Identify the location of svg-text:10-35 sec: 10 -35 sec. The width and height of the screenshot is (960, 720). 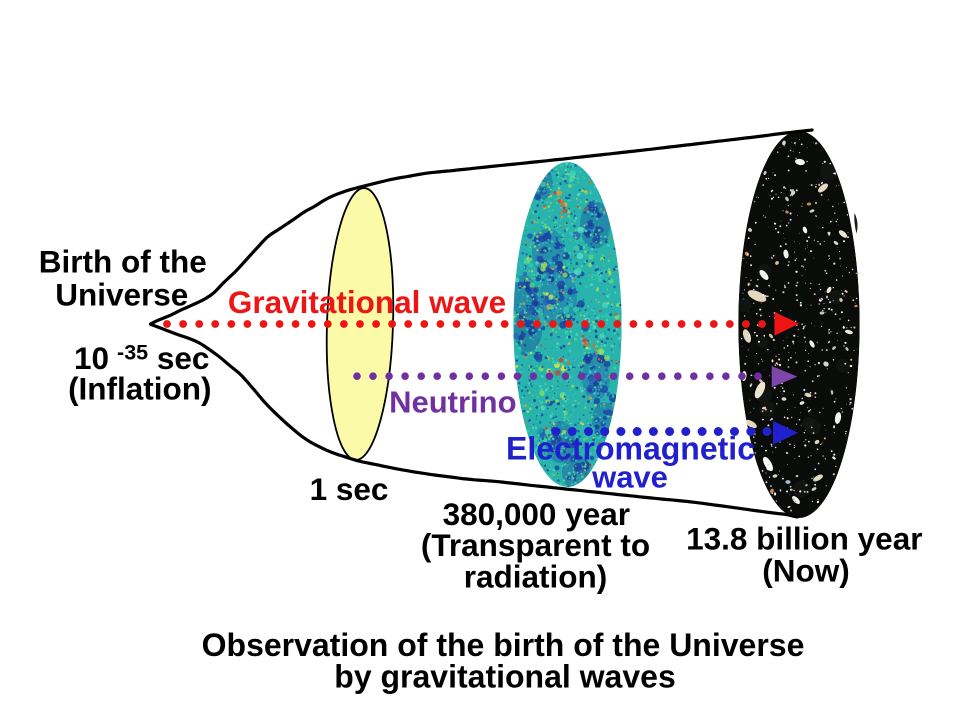
(141, 358).